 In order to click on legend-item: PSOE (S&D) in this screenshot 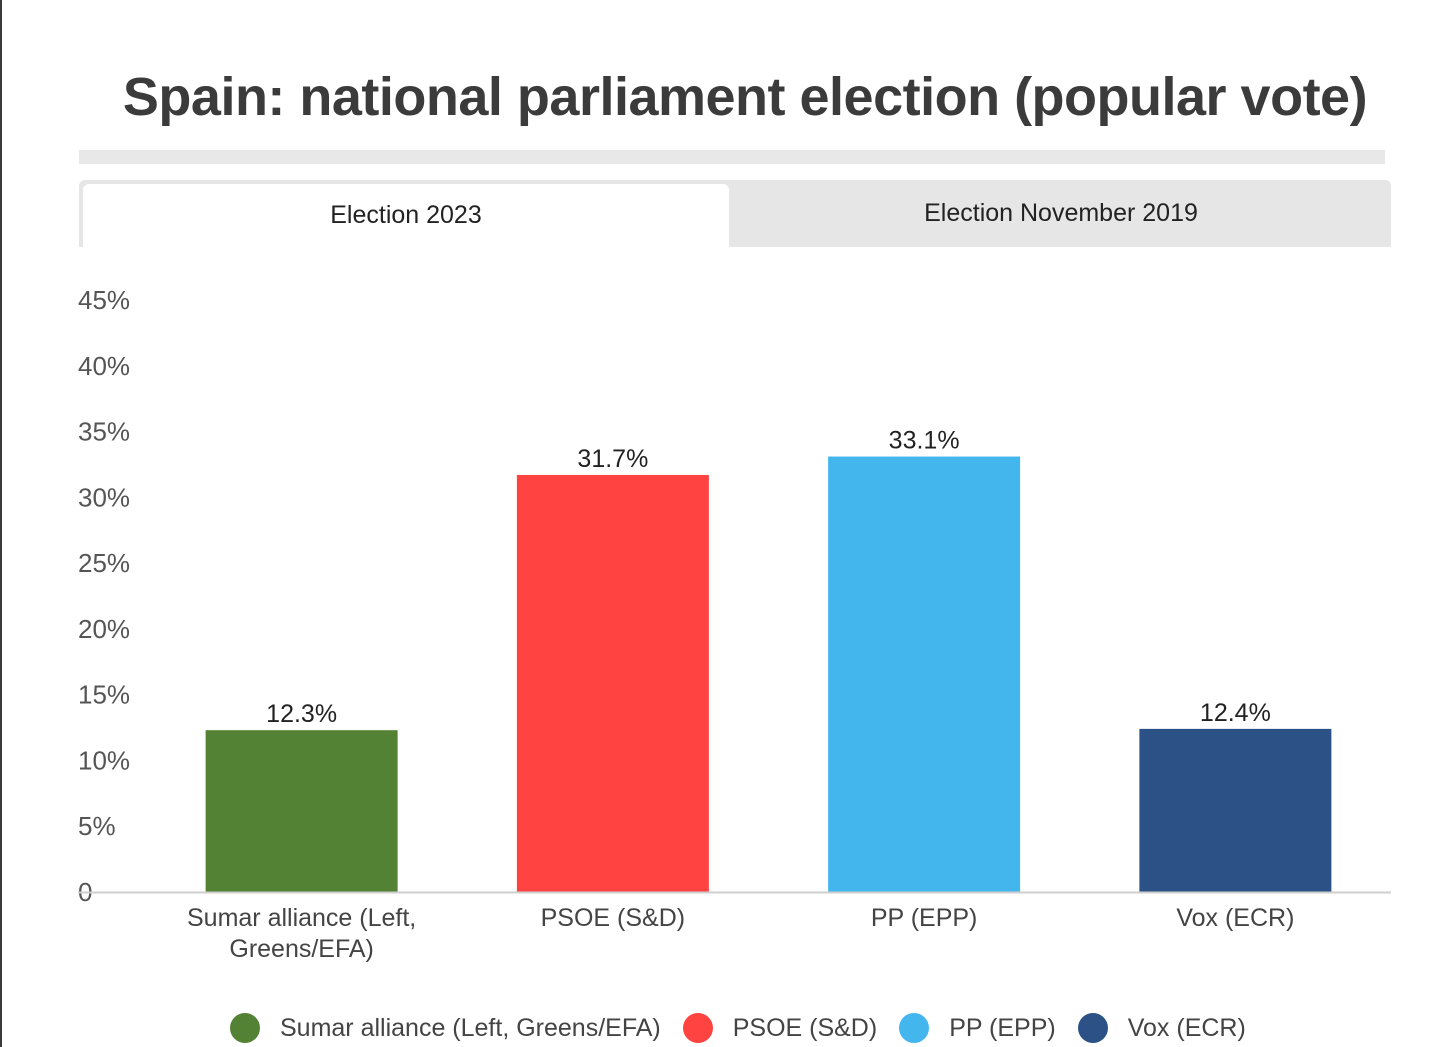, I will do `click(780, 1028)`.